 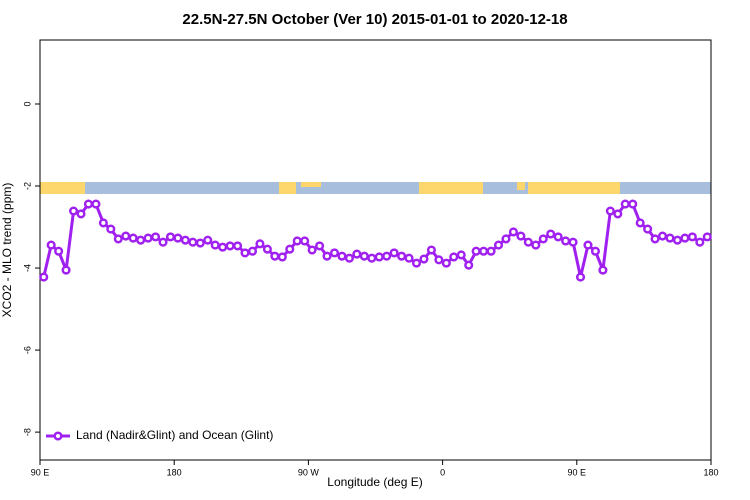 I want to click on legend-marker, so click(x=58, y=436).